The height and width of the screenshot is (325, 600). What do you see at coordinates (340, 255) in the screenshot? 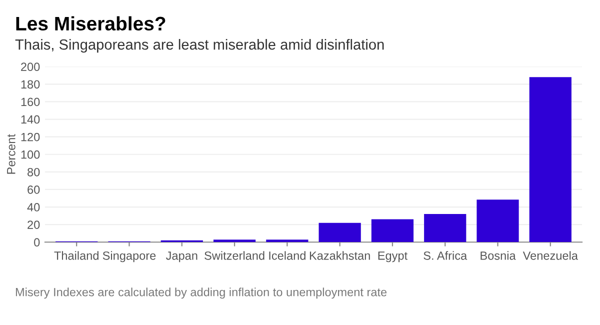
I see `x-tick-label: Kazakhstan` at bounding box center [340, 255].